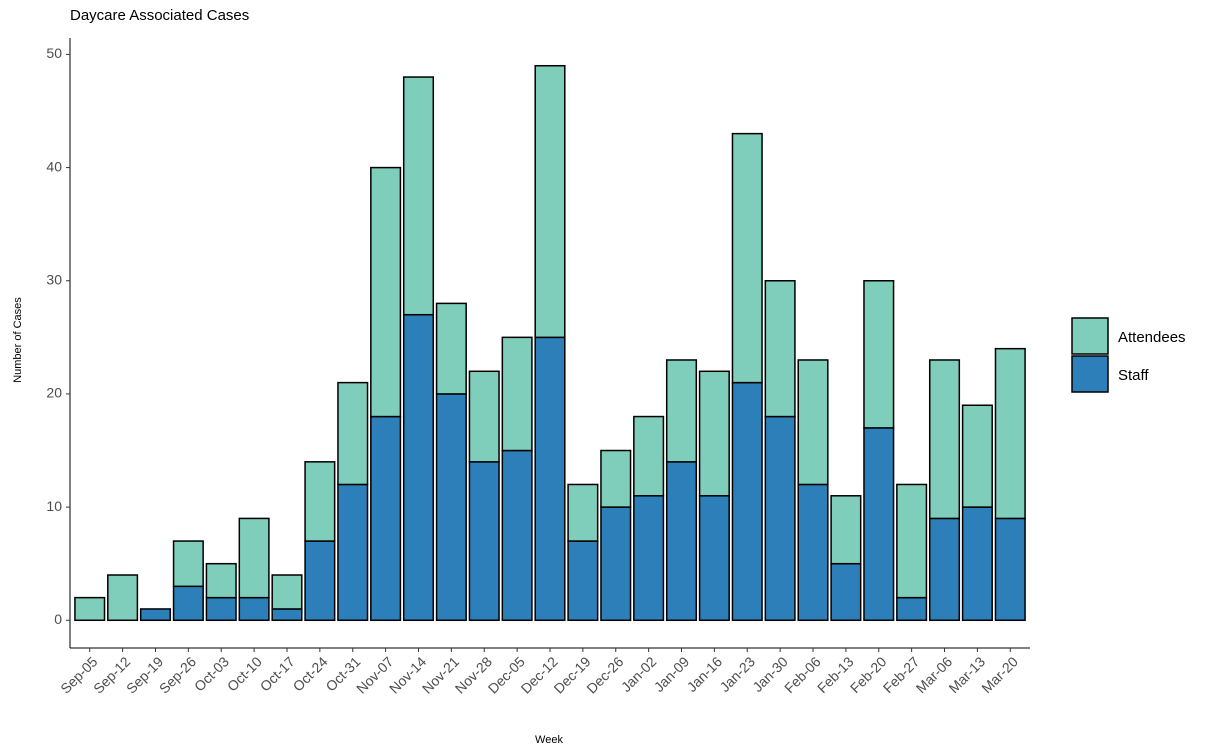 The width and height of the screenshot is (1225, 750). What do you see at coordinates (177, 674) in the screenshot?
I see `x-tick-label: Sep-26` at bounding box center [177, 674].